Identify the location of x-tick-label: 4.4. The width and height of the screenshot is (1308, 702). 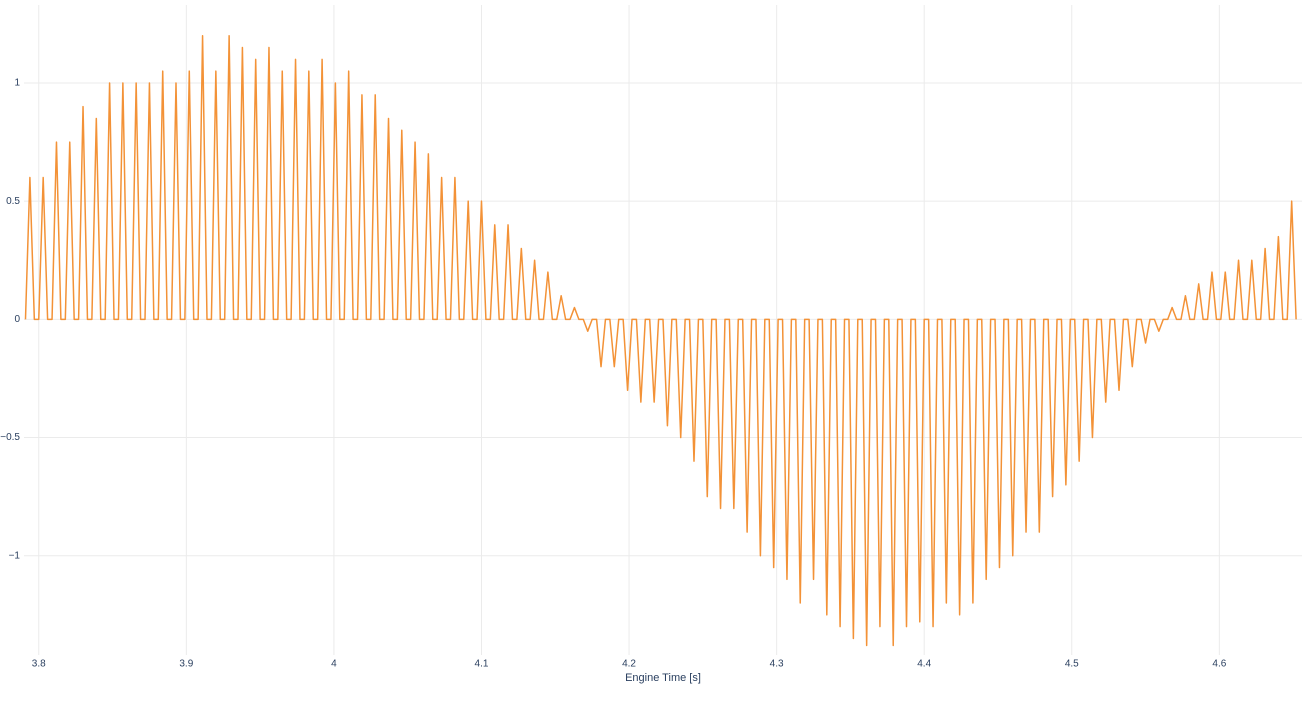
(924, 664).